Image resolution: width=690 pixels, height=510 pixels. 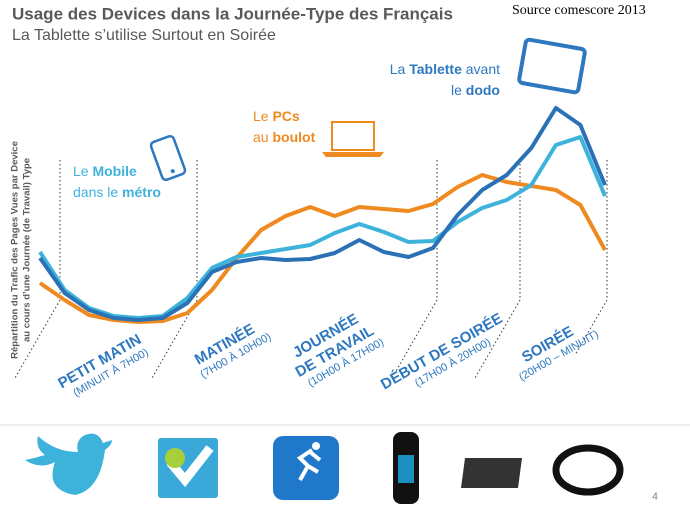 I want to click on period-label: SOIRÉE(20H00 – MINUIT), so click(x=559, y=353).